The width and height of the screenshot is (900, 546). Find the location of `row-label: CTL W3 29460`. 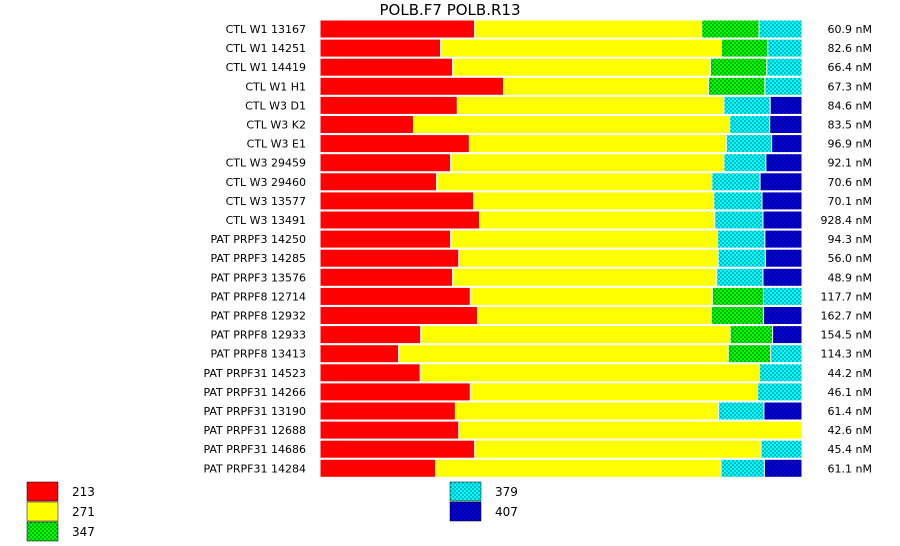

row-label: CTL W3 29460 is located at coordinates (266, 182).